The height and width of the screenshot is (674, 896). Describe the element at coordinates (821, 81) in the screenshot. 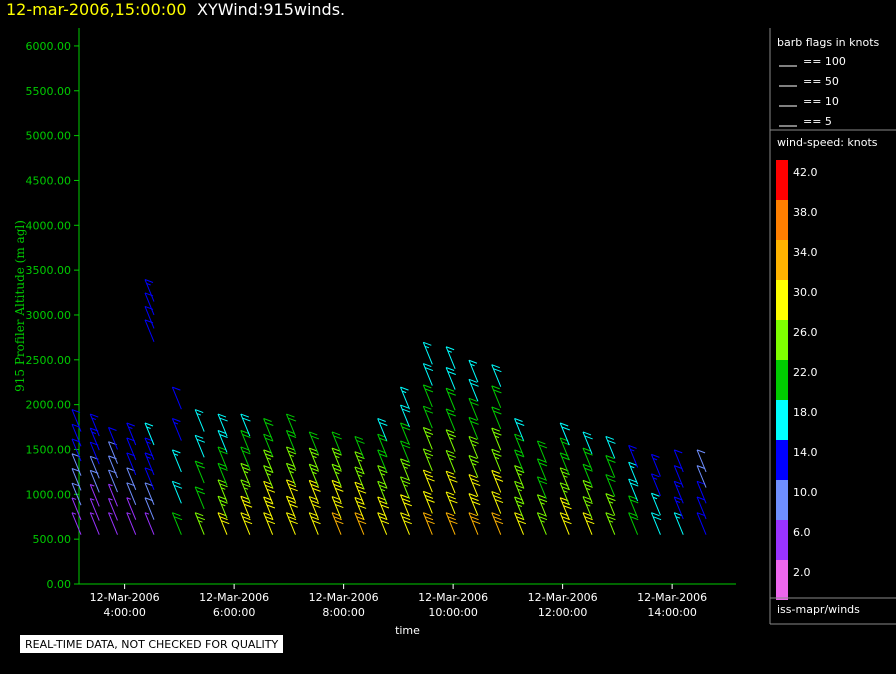

I see `barb-legend-label: == 50` at that location.